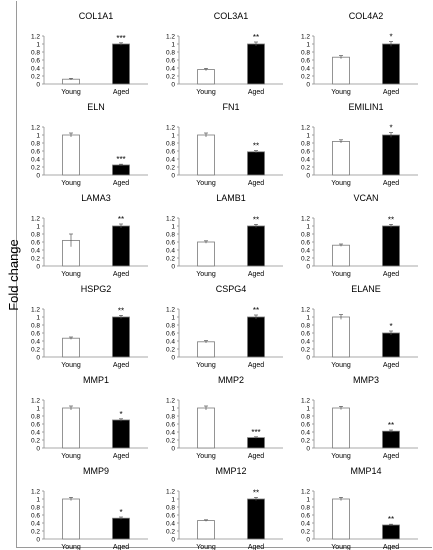  I want to click on chart-title: HSPG2, so click(96, 289).